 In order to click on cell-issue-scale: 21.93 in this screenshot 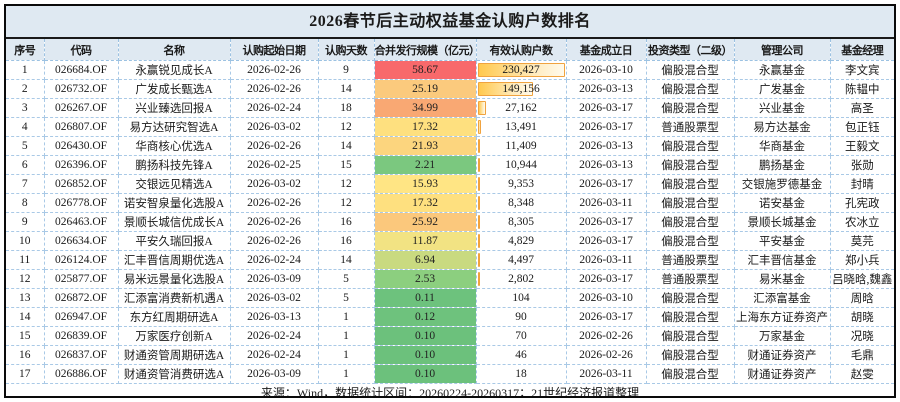, I will do `click(425, 146)`.